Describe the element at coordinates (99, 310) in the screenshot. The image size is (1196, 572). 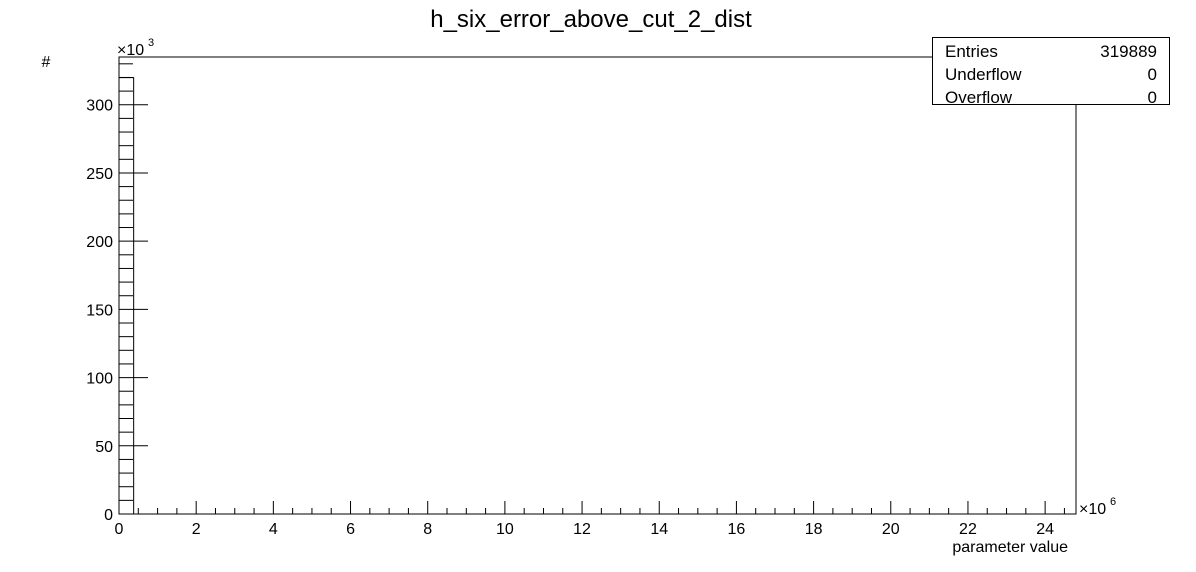
I see `y-tick-label: 150` at that location.